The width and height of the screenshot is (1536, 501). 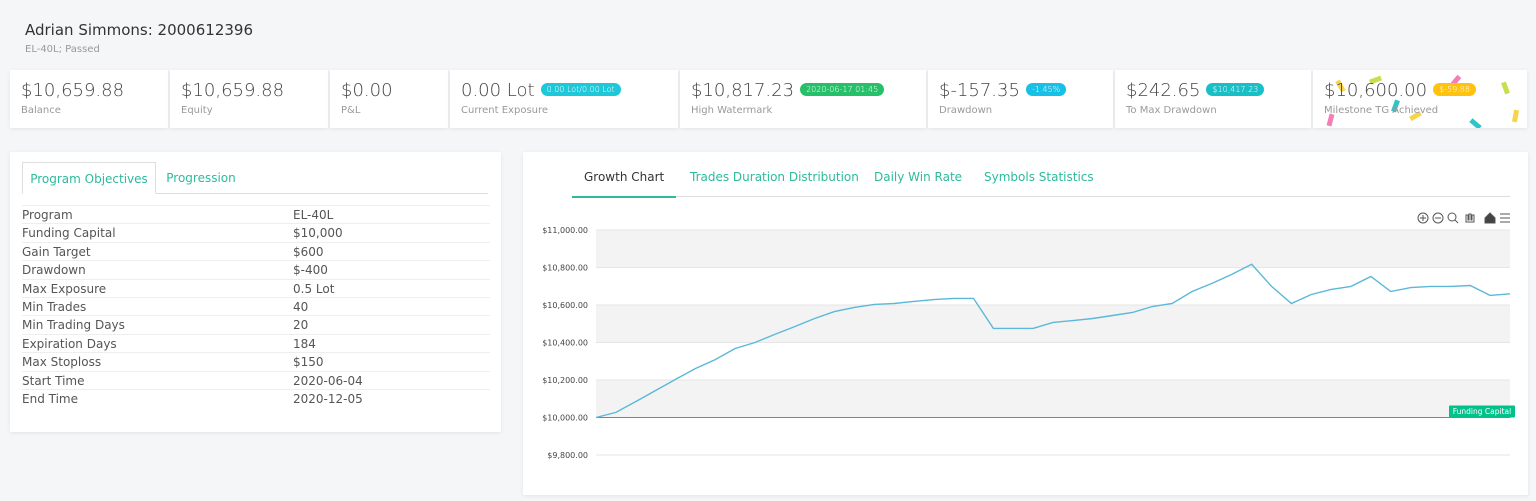 I want to click on stat-value-row: 0.00 Lot 0.00 Lot/0.00 Lot, so click(x=541, y=90).